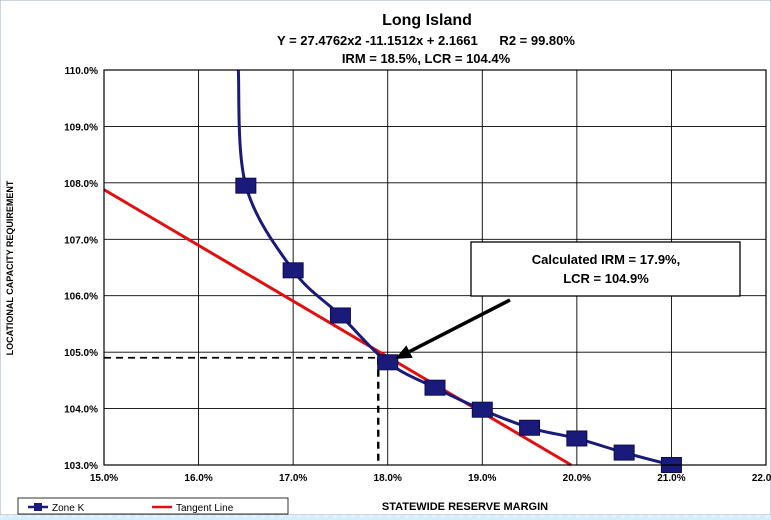 The height and width of the screenshot is (520, 771). I want to click on legend: Zone K Tangent Line, so click(153, 506).